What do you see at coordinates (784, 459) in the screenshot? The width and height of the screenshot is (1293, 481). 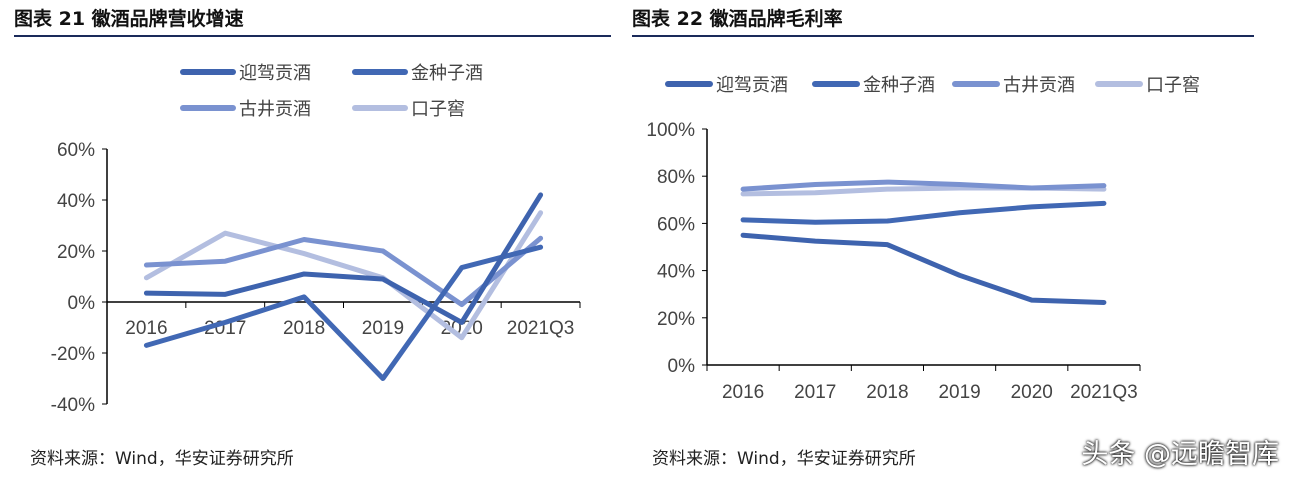 I see `right-source: 资料来源：Wind，华安证券研究所` at bounding box center [784, 459].